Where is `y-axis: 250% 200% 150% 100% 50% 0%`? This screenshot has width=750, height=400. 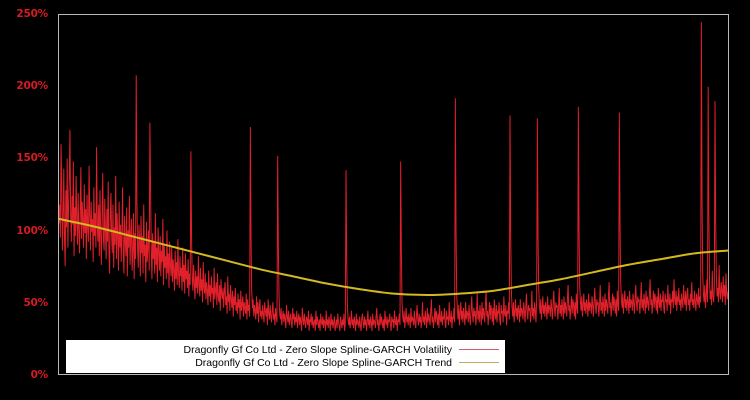
y-axis: 250% 200% 150% 100% 50% 0% is located at coordinates (29, 200).